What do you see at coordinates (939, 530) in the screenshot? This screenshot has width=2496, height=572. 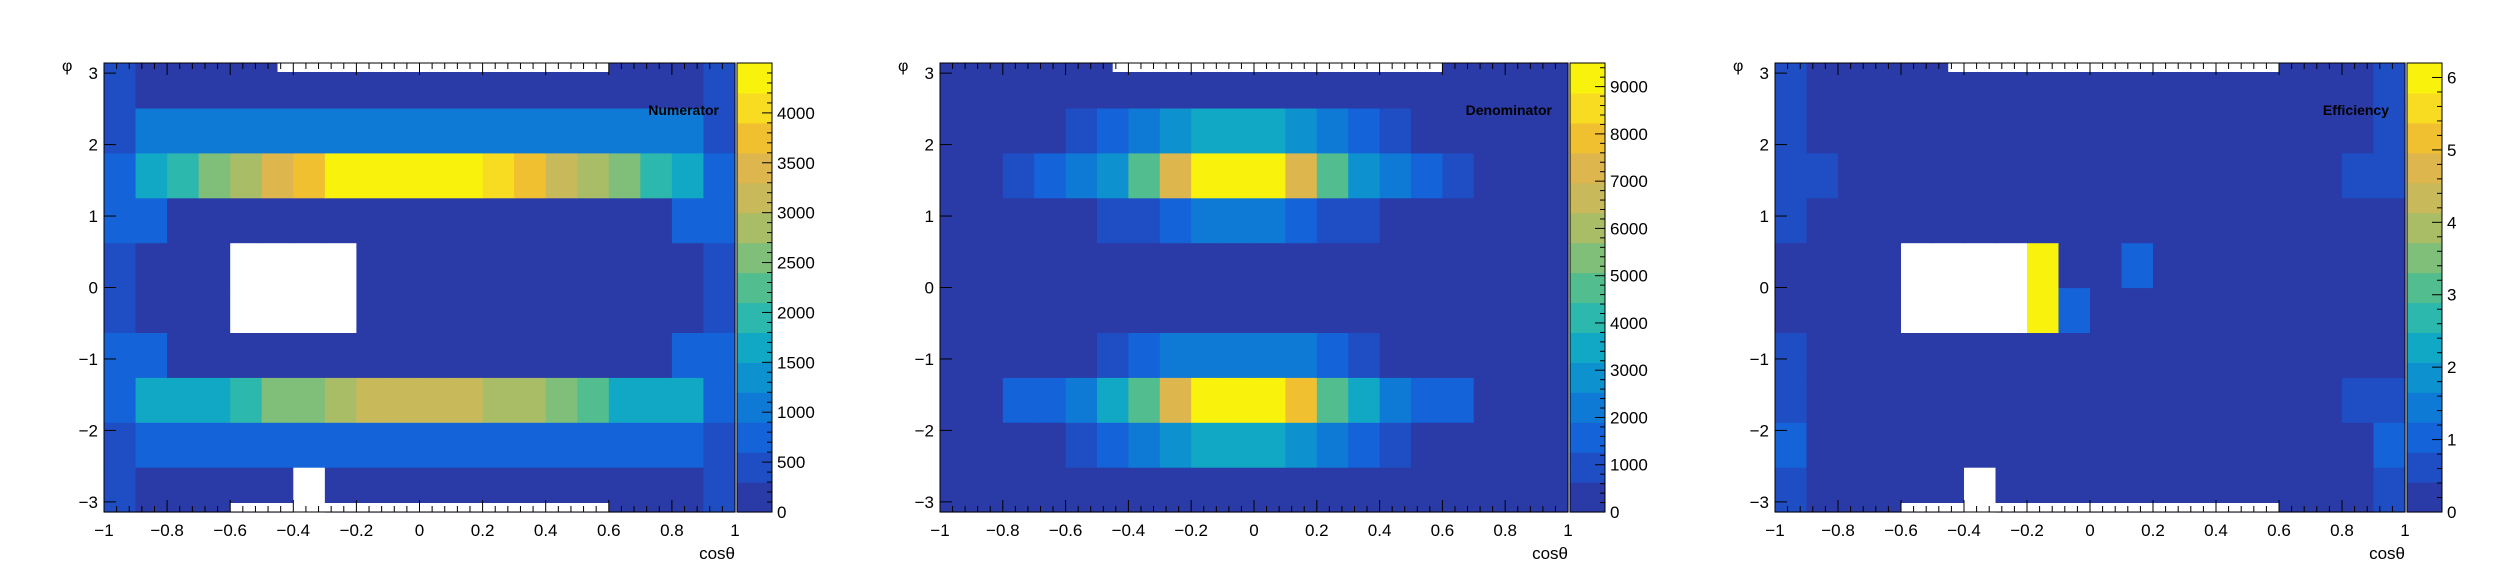 I see `x-tick-label: −1` at bounding box center [939, 530].